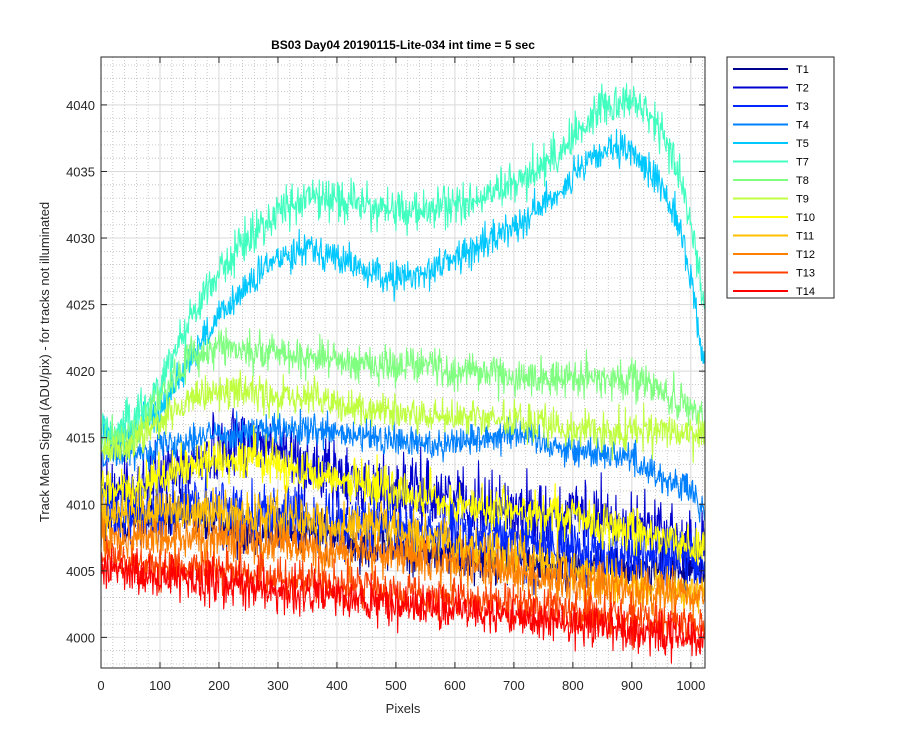 This screenshot has height=750, width=900. What do you see at coordinates (802, 144) in the screenshot?
I see `legend-label: T5` at bounding box center [802, 144].